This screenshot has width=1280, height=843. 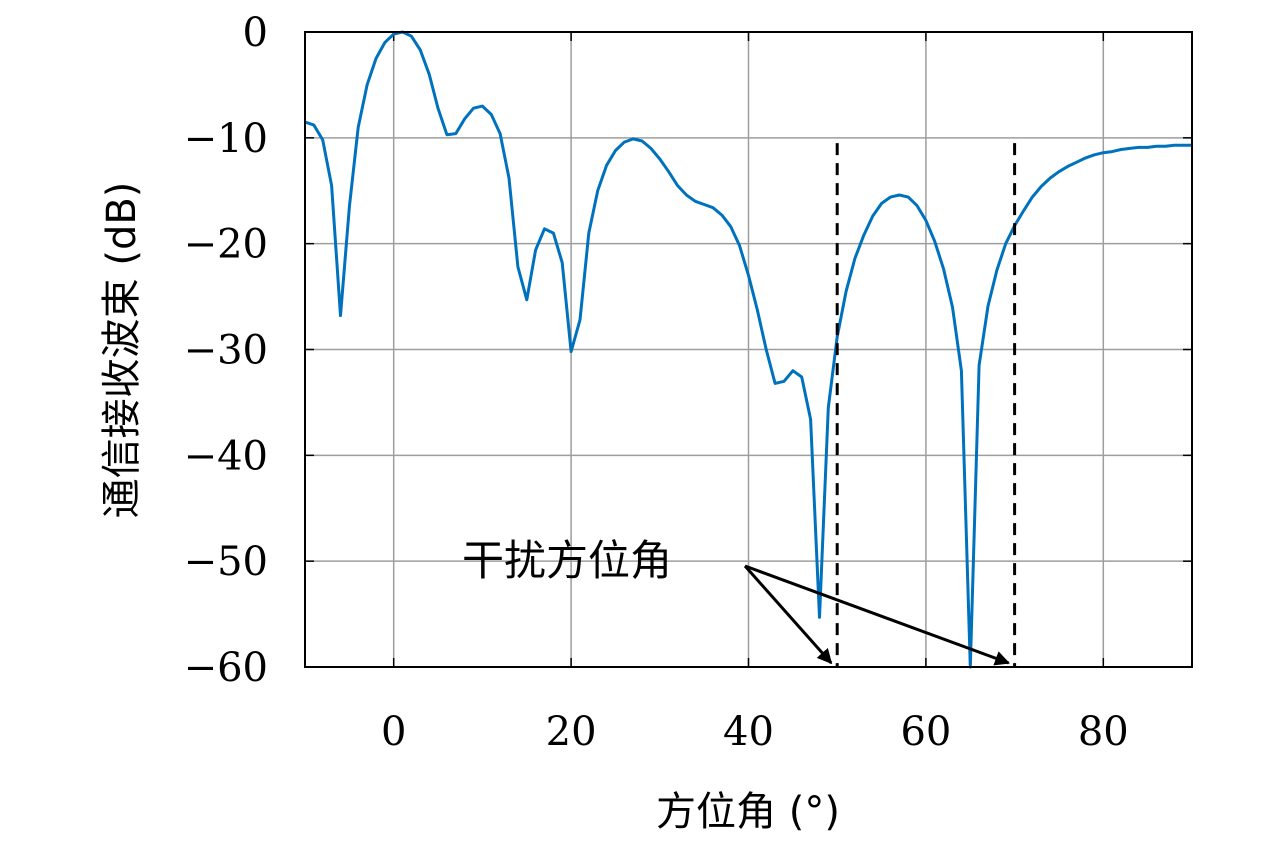 What do you see at coordinates (748, 732) in the screenshot?
I see `x-tick-label: 40` at bounding box center [748, 732].